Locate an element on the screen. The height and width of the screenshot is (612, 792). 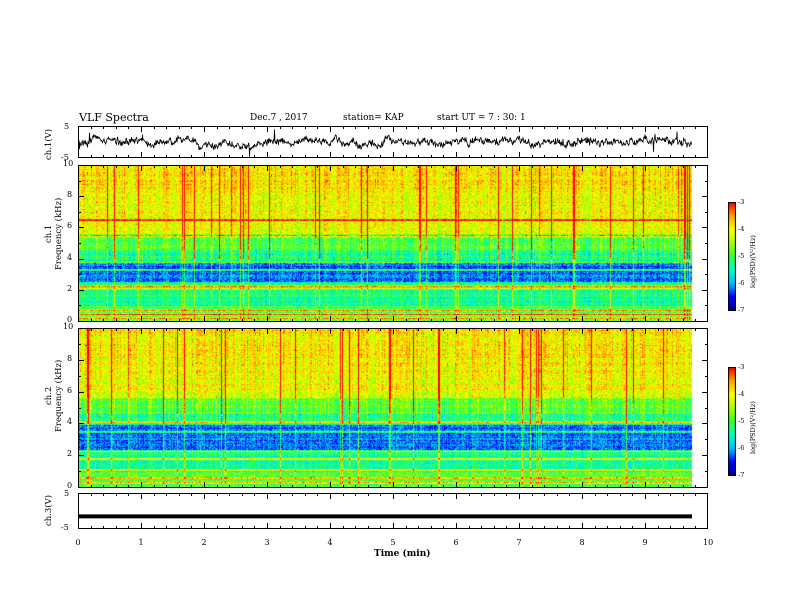
date-label: Dec.7 , 2017 is located at coordinates (279, 118).